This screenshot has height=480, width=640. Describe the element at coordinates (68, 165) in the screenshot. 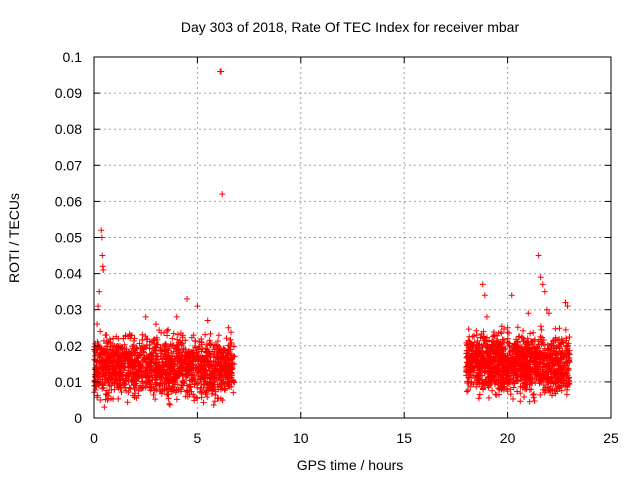

I see `y-tick-label: 0.07` at that location.